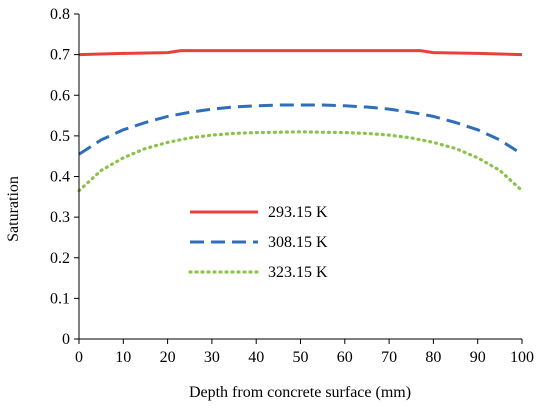 This screenshot has width=550, height=413. I want to click on y-tick-label: 0.2, so click(60, 258).